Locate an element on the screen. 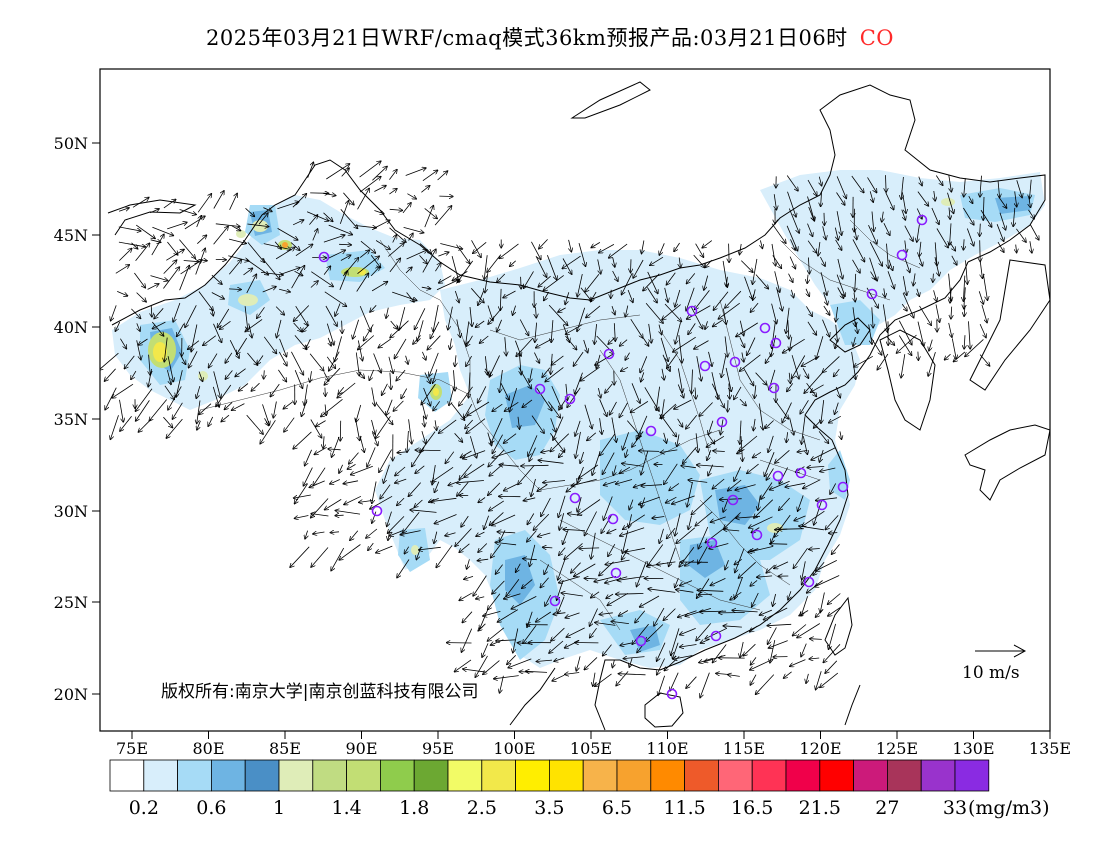 The height and width of the screenshot is (850, 1100). legend-label: 6.5 is located at coordinates (617, 808).